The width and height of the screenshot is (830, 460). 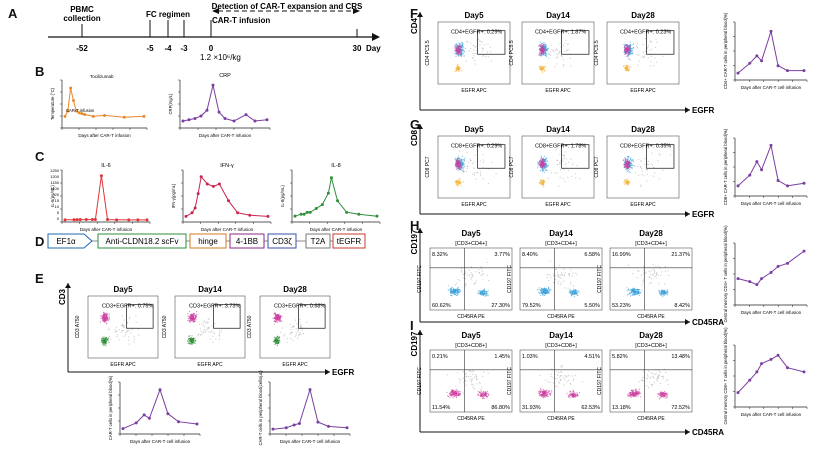 What do you see at coordinates (558, 205) in the screenshot?
I see `x-channel-label: EGFR APC` at bounding box center [558, 205].